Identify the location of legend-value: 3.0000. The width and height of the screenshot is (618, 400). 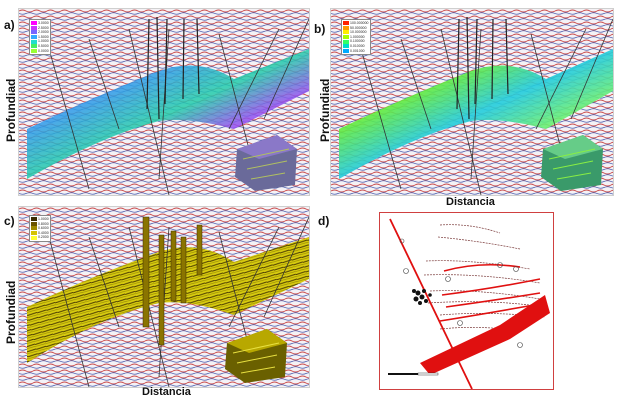
(43, 23).